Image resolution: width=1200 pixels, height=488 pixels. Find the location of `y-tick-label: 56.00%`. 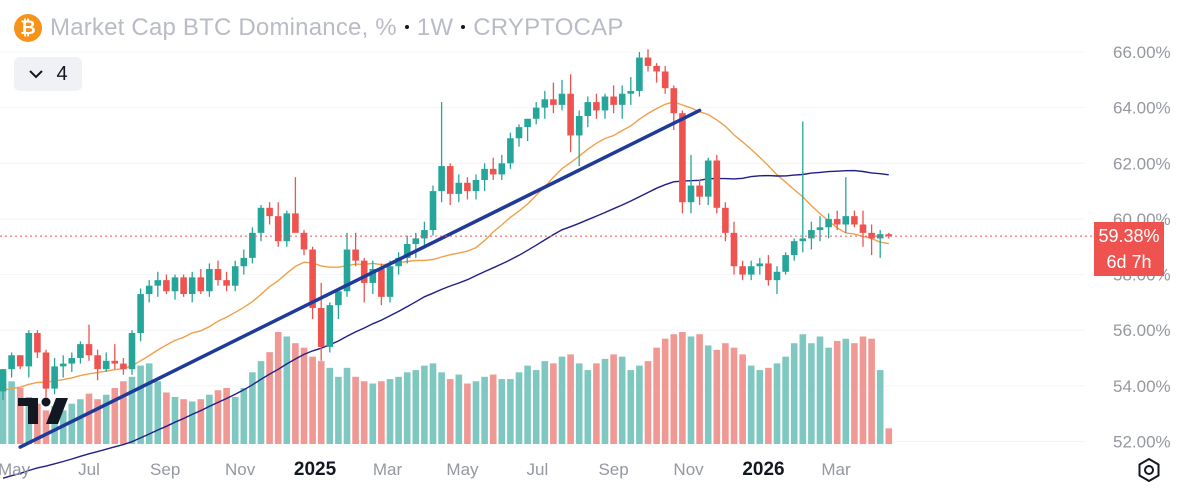

y-tick-label: 56.00% is located at coordinates (1142, 330).